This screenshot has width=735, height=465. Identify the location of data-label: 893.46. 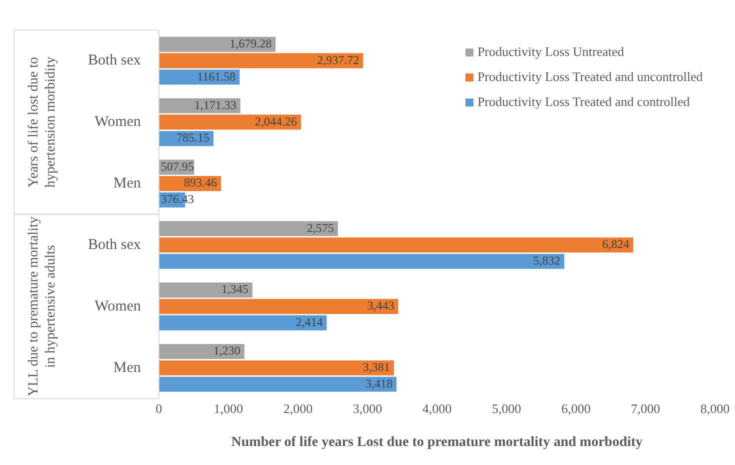
(201, 183).